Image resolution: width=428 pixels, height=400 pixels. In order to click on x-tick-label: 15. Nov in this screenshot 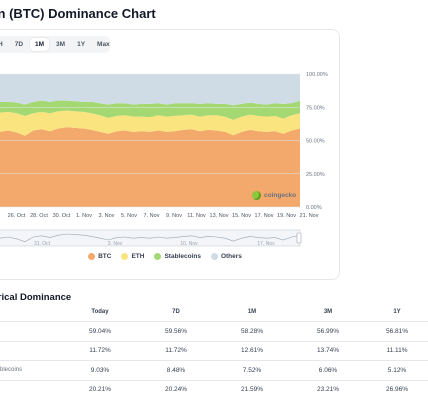, I will do `click(241, 216)`.